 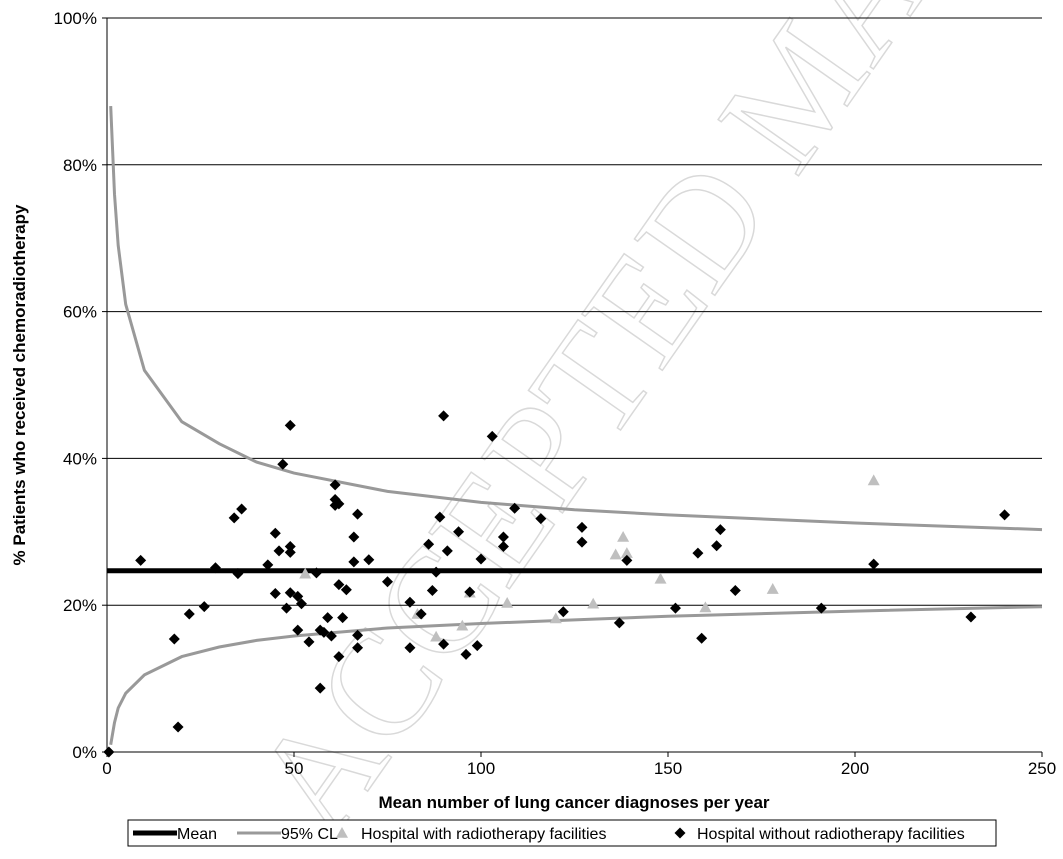 What do you see at coordinates (80, 605) in the screenshot?
I see `y-tick-label-1: 20%` at bounding box center [80, 605].